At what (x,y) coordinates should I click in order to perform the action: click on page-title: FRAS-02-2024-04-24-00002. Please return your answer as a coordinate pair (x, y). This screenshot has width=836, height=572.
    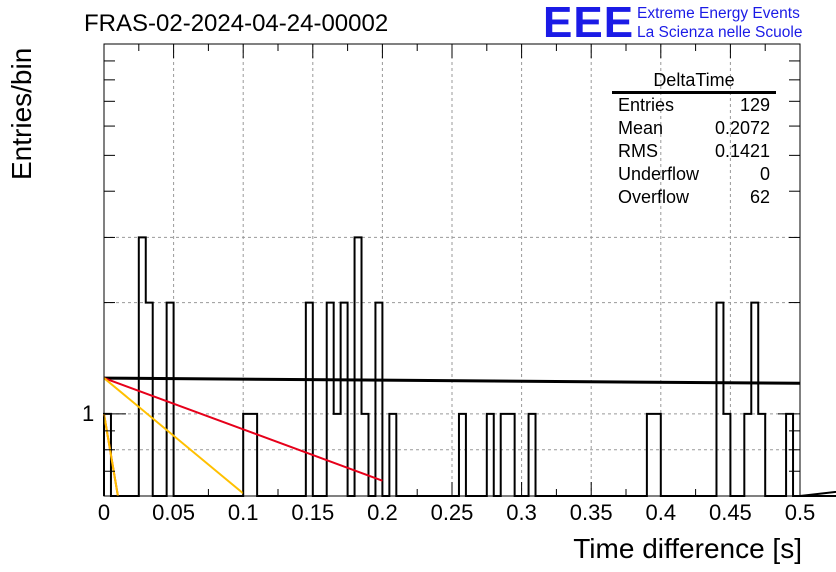
    Looking at the image, I should click on (236, 23).